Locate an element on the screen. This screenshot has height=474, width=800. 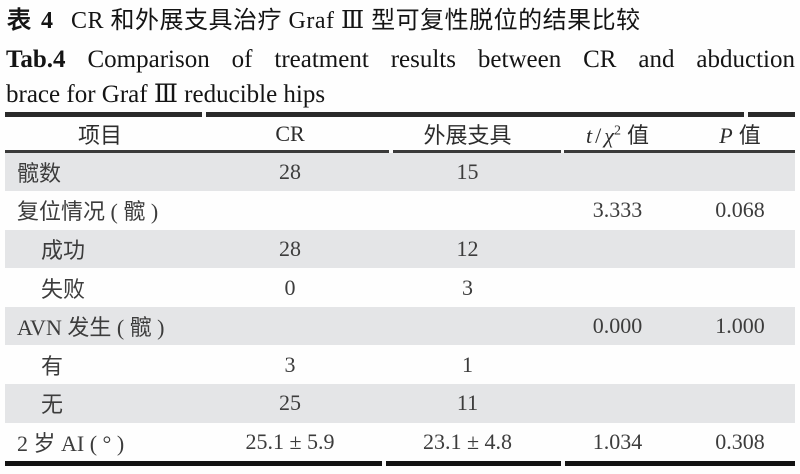
cell-brace: 3 is located at coordinates (467, 287).